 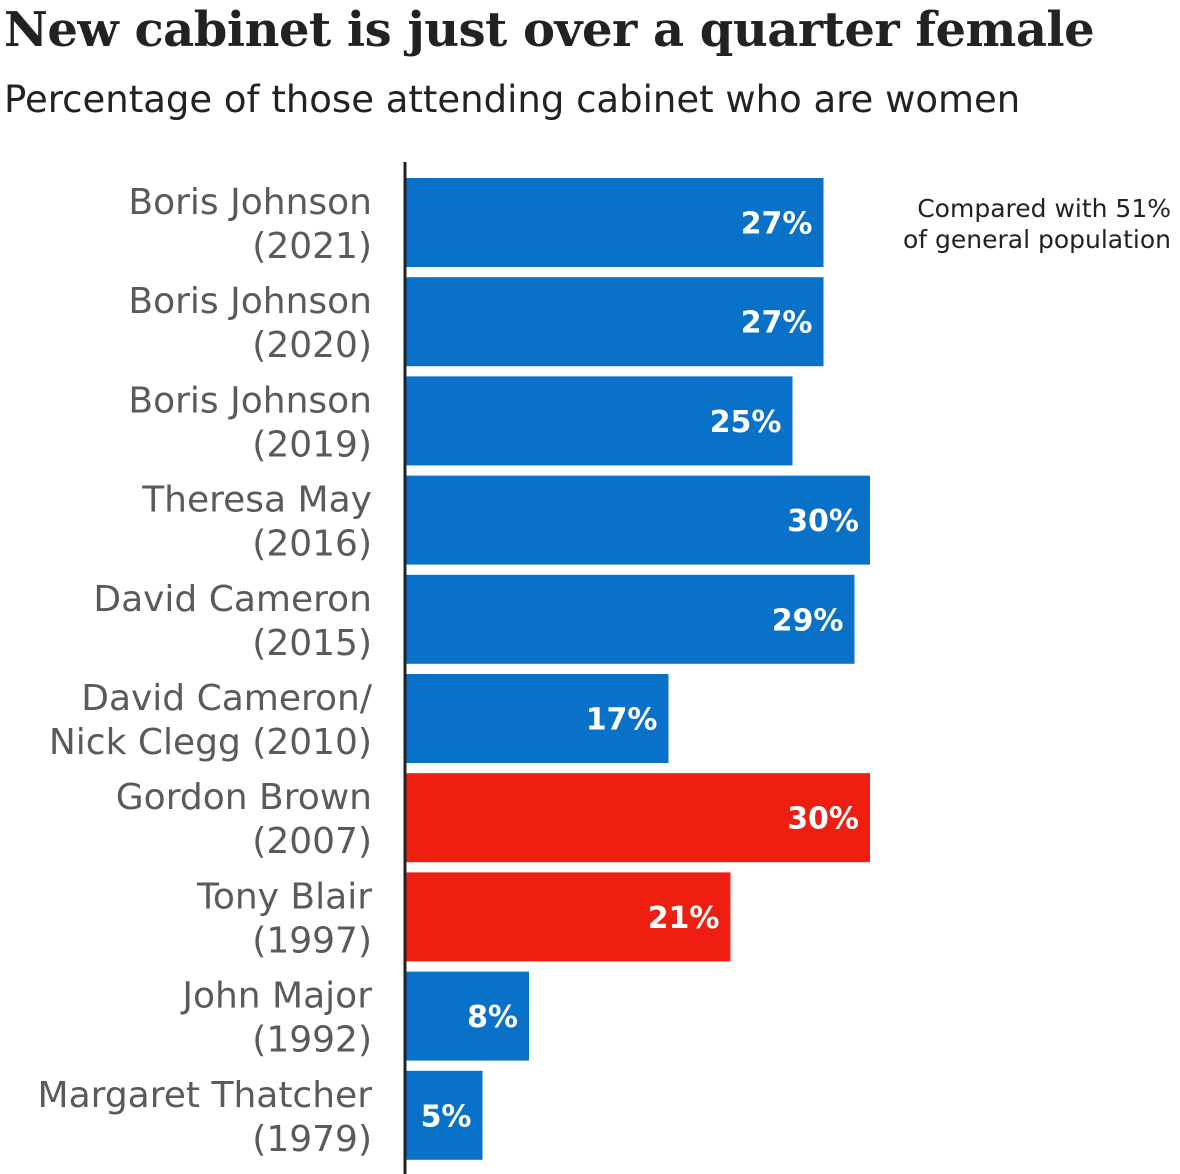 What do you see at coordinates (232, 599) in the screenshot?
I see `category-label-4-line-0: David Cameron` at bounding box center [232, 599].